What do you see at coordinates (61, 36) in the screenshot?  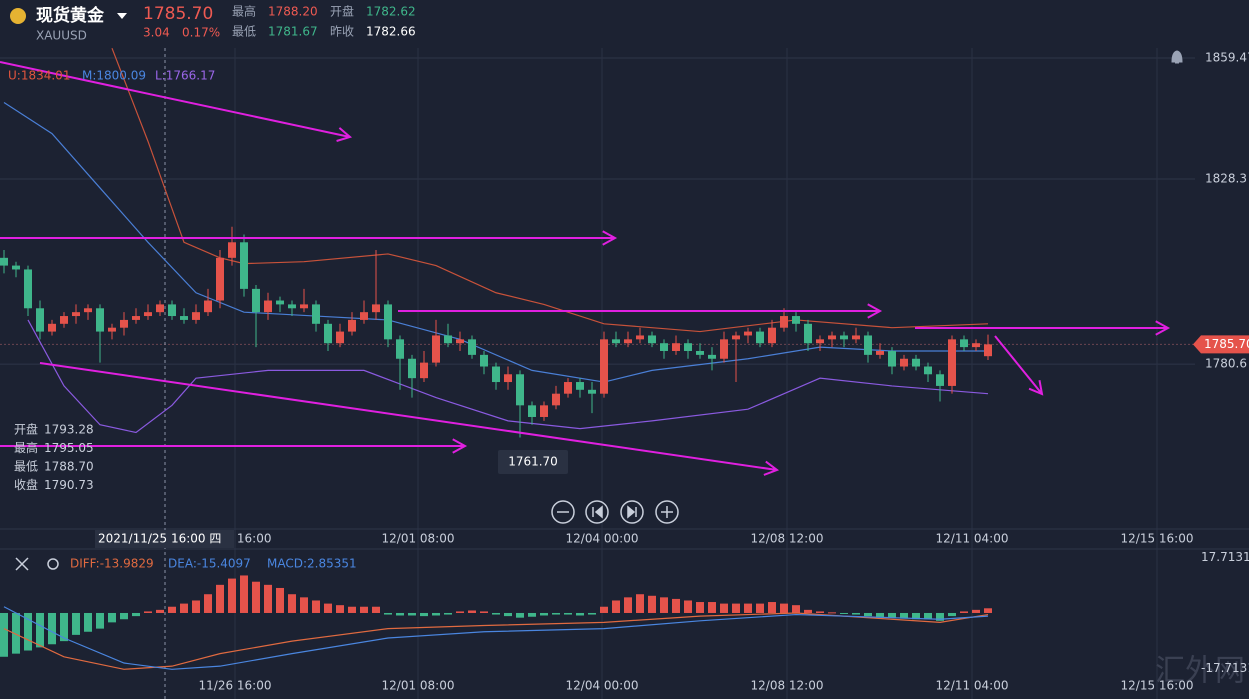 I see `symbol-code: XAUUSD` at bounding box center [61, 36].